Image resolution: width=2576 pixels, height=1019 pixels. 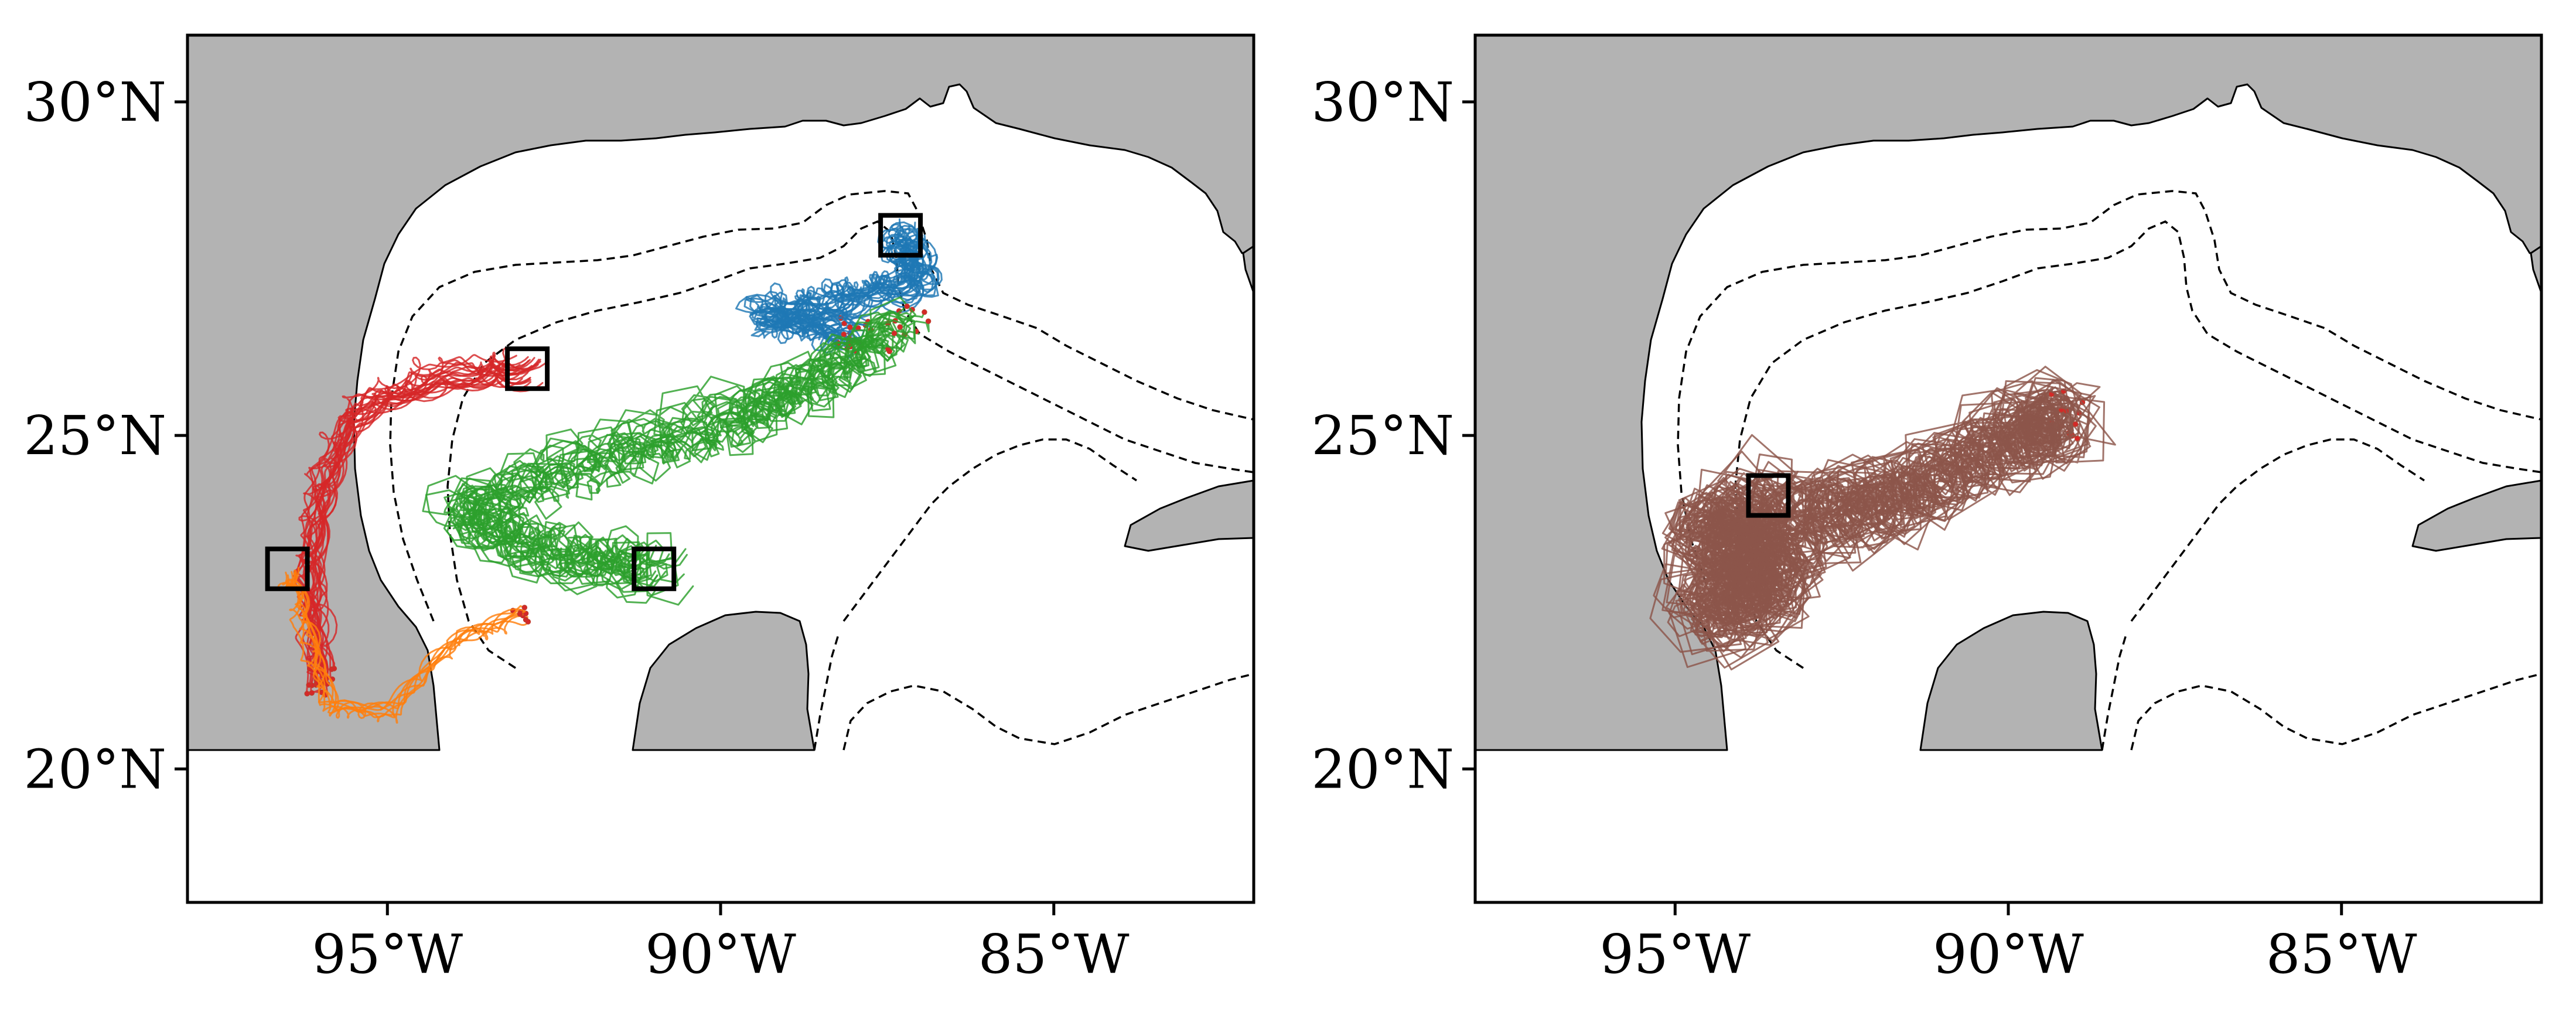 I want to click on deployment-boxes-right, so click(x=1768, y=495).